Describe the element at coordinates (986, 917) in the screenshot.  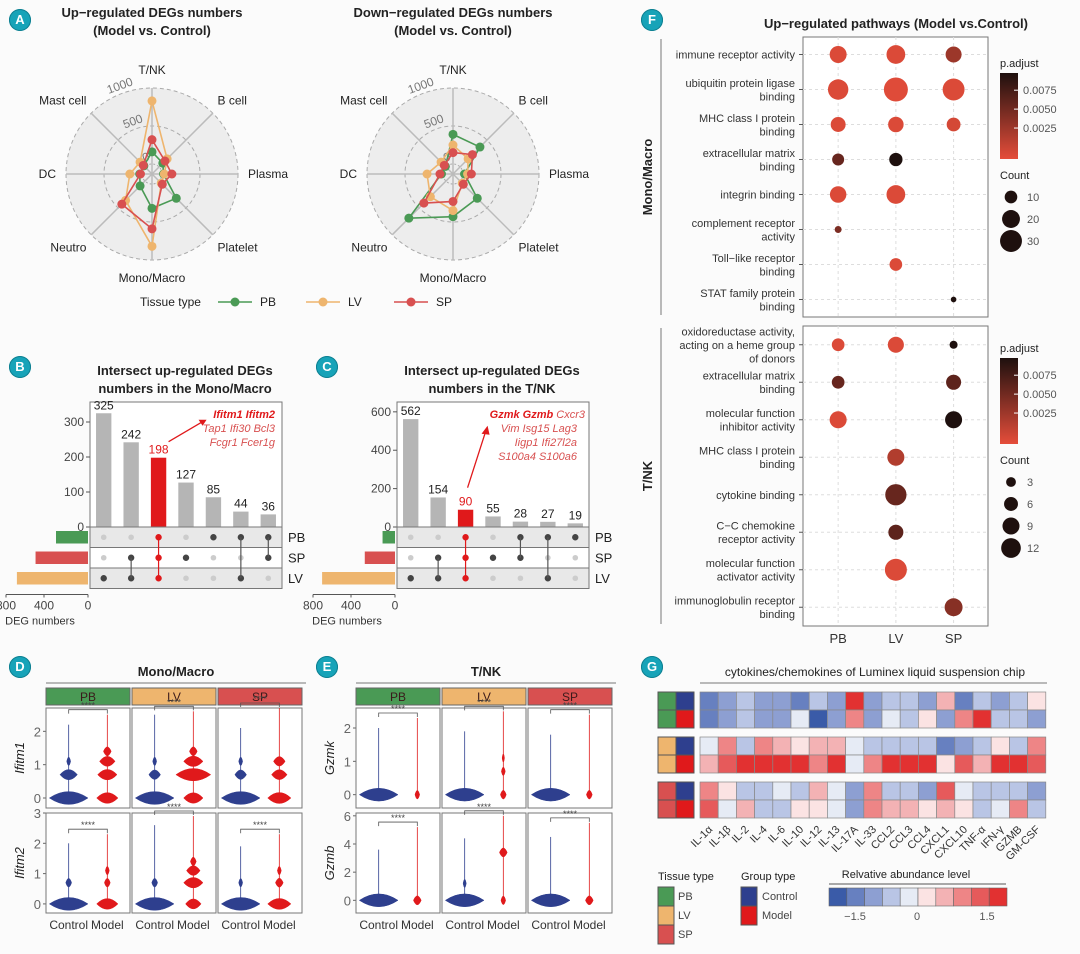
I see `colorscale-tick-label: 1.5` at that location.